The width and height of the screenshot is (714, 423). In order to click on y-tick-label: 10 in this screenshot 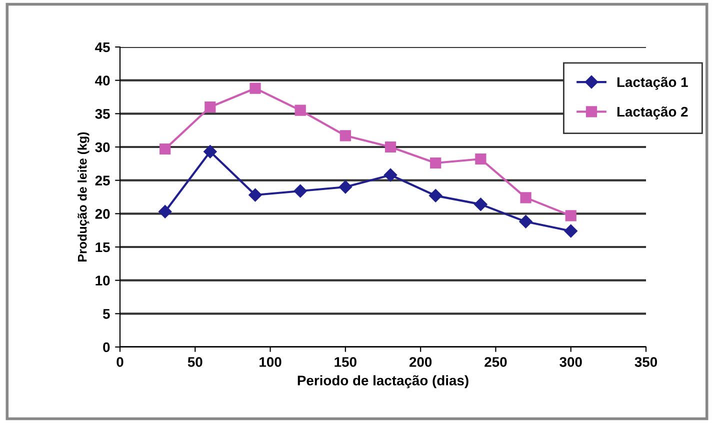, I will do `click(103, 281)`.